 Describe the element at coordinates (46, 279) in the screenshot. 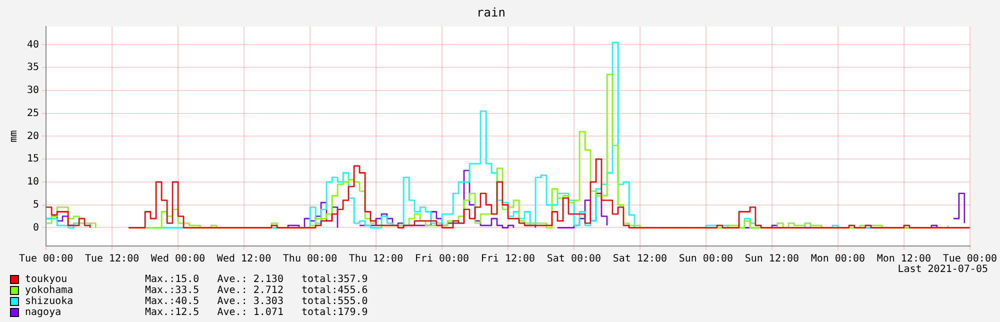

I see `legend-label: toukyou` at that location.